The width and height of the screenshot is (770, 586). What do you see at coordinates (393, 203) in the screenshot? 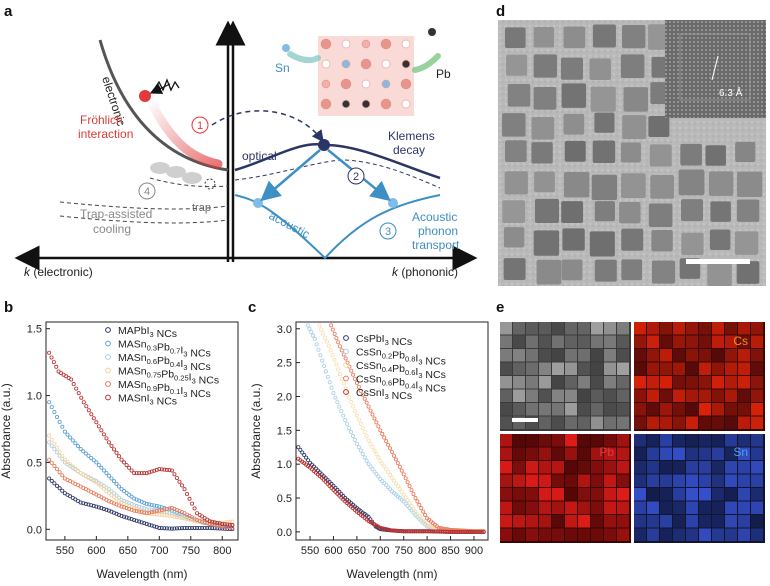
I see `acoustic-phonon-dot-right` at bounding box center [393, 203].